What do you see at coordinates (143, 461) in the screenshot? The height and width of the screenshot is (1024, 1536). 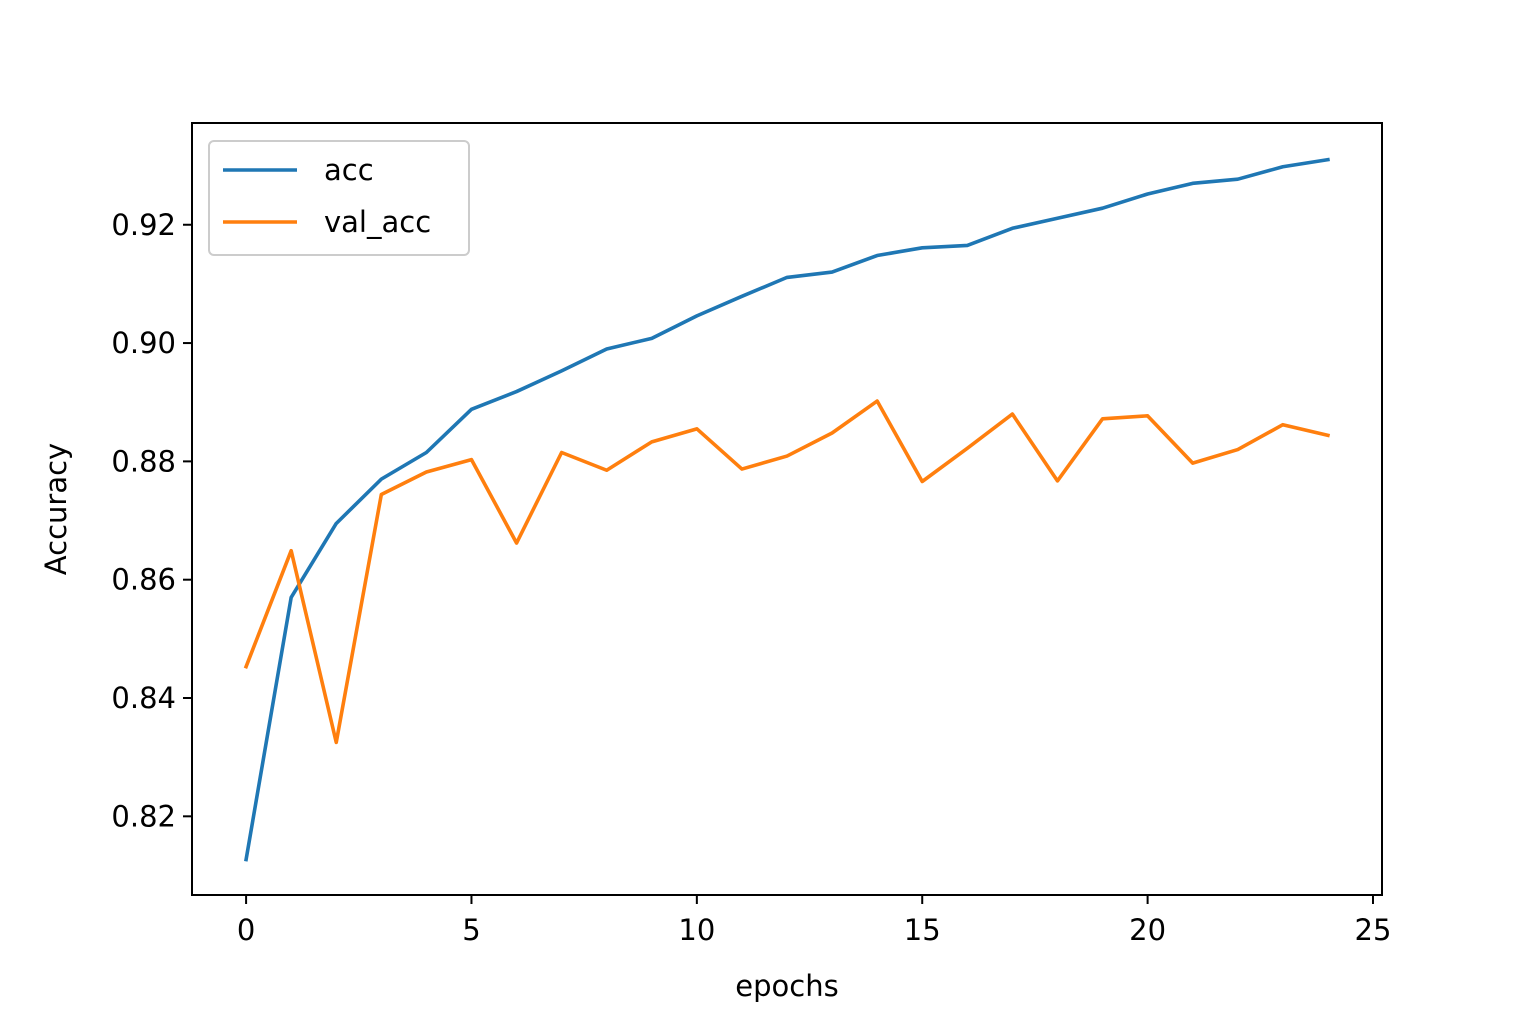 I see `y-tick-label: 0.88` at bounding box center [143, 461].